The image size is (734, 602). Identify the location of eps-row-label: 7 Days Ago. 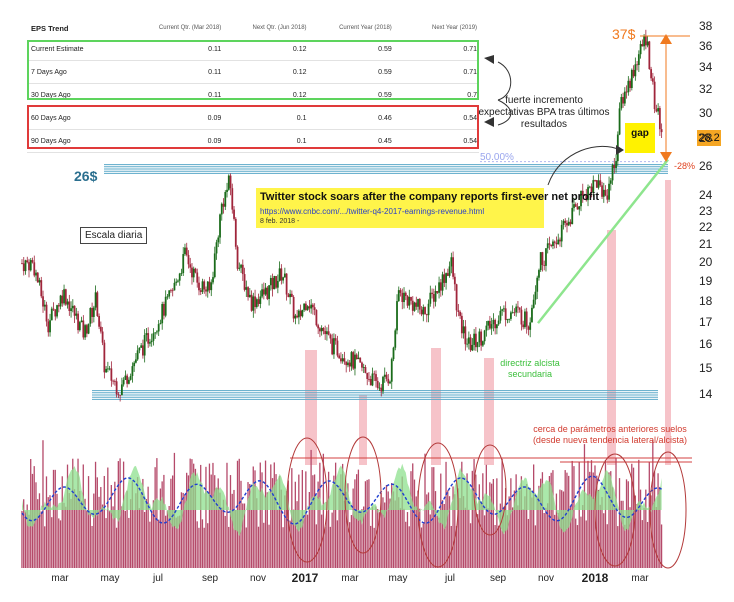
(49, 72).